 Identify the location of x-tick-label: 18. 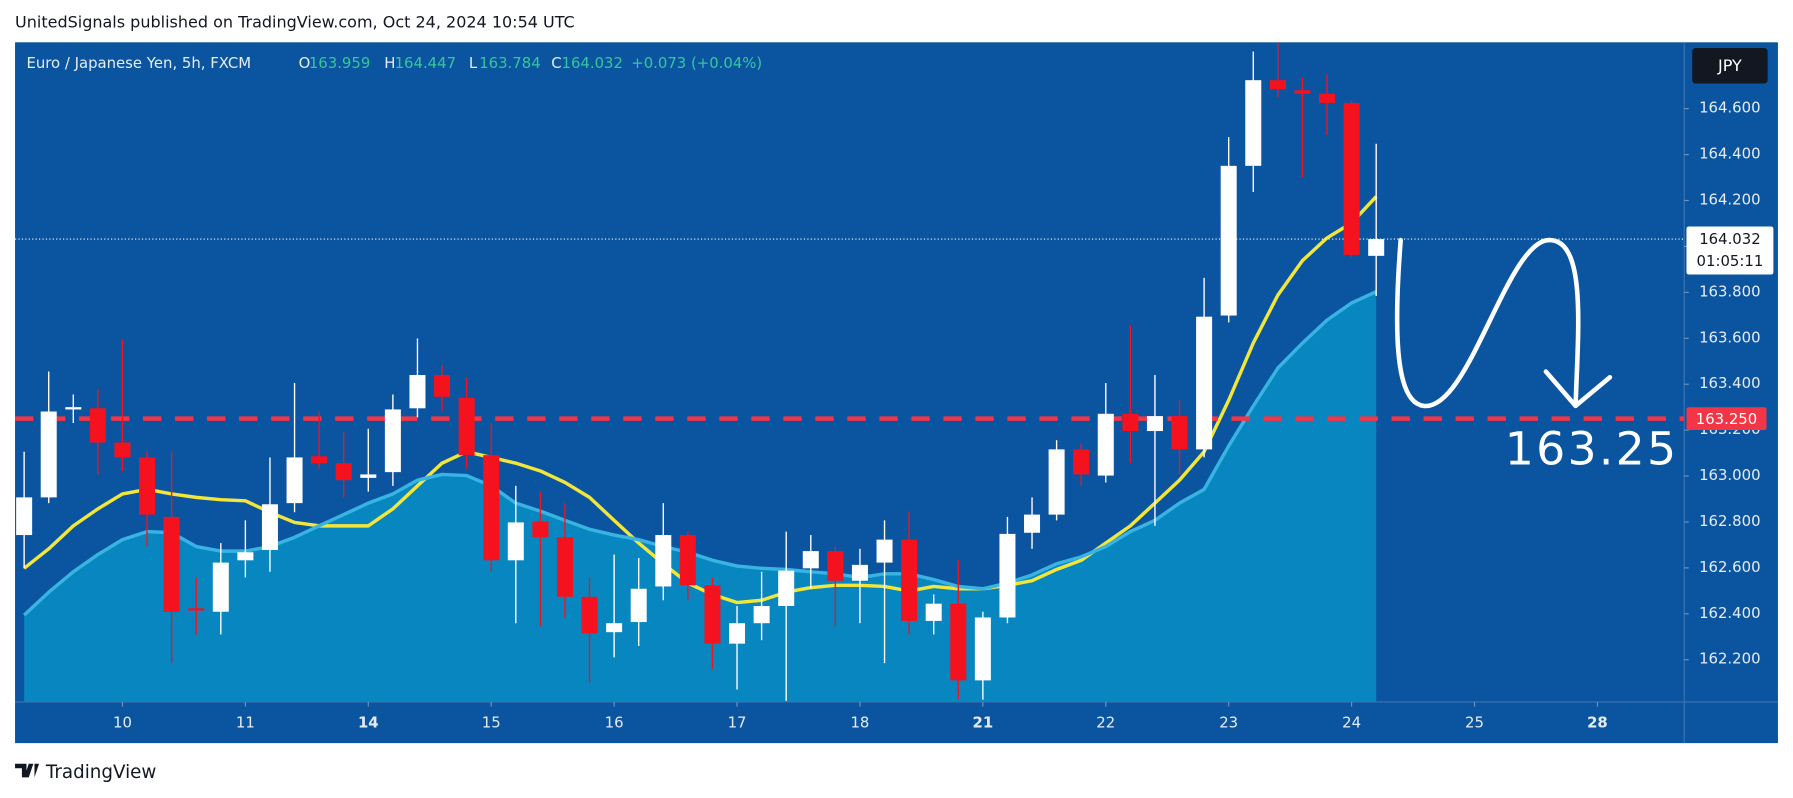
(859, 723).